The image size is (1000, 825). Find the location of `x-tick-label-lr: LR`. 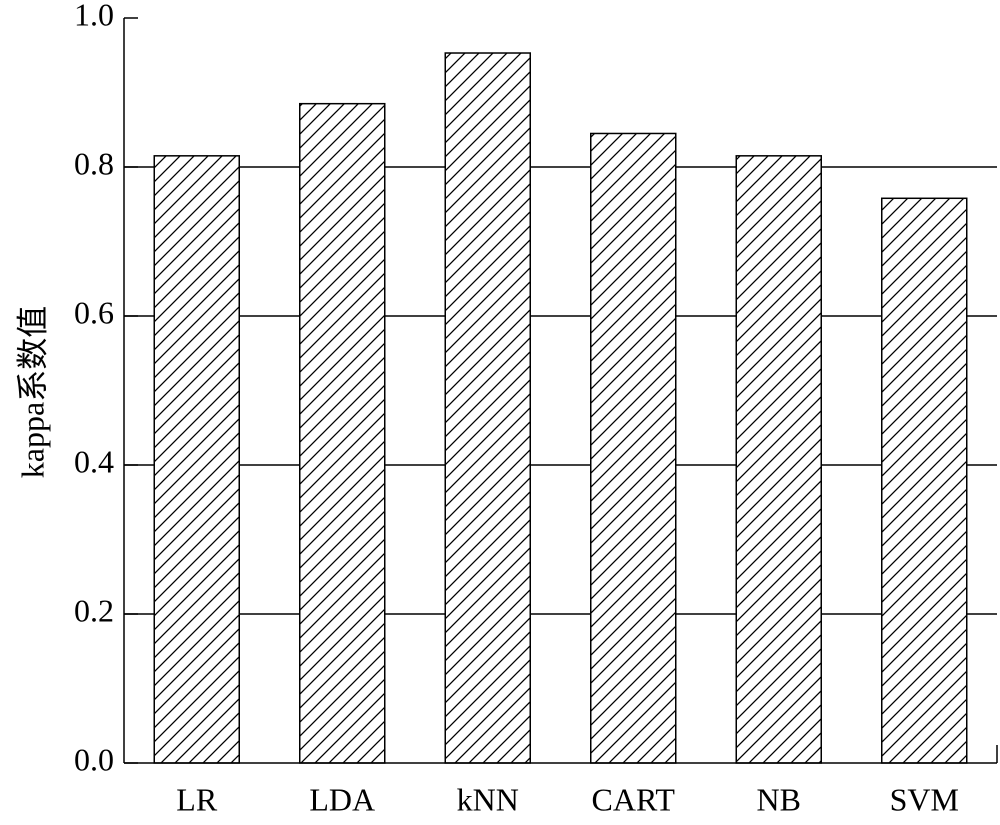

x-tick-label-lr: LR is located at coordinates (197, 799).